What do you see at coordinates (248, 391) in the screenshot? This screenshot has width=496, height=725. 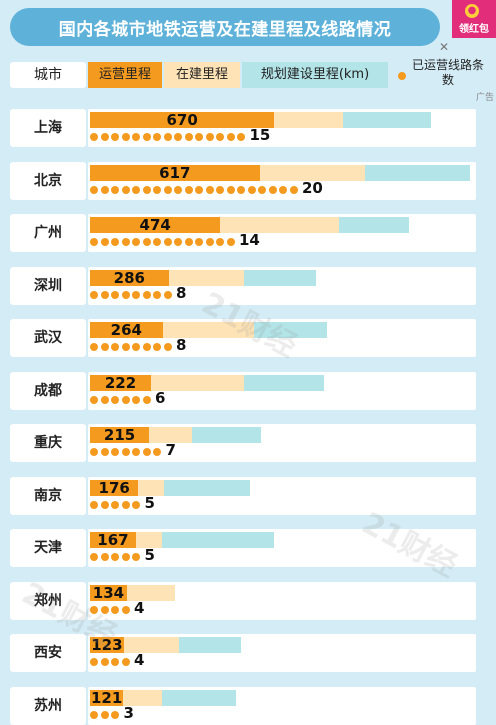 I see `city-row: 成都 222 6` at bounding box center [248, 391].